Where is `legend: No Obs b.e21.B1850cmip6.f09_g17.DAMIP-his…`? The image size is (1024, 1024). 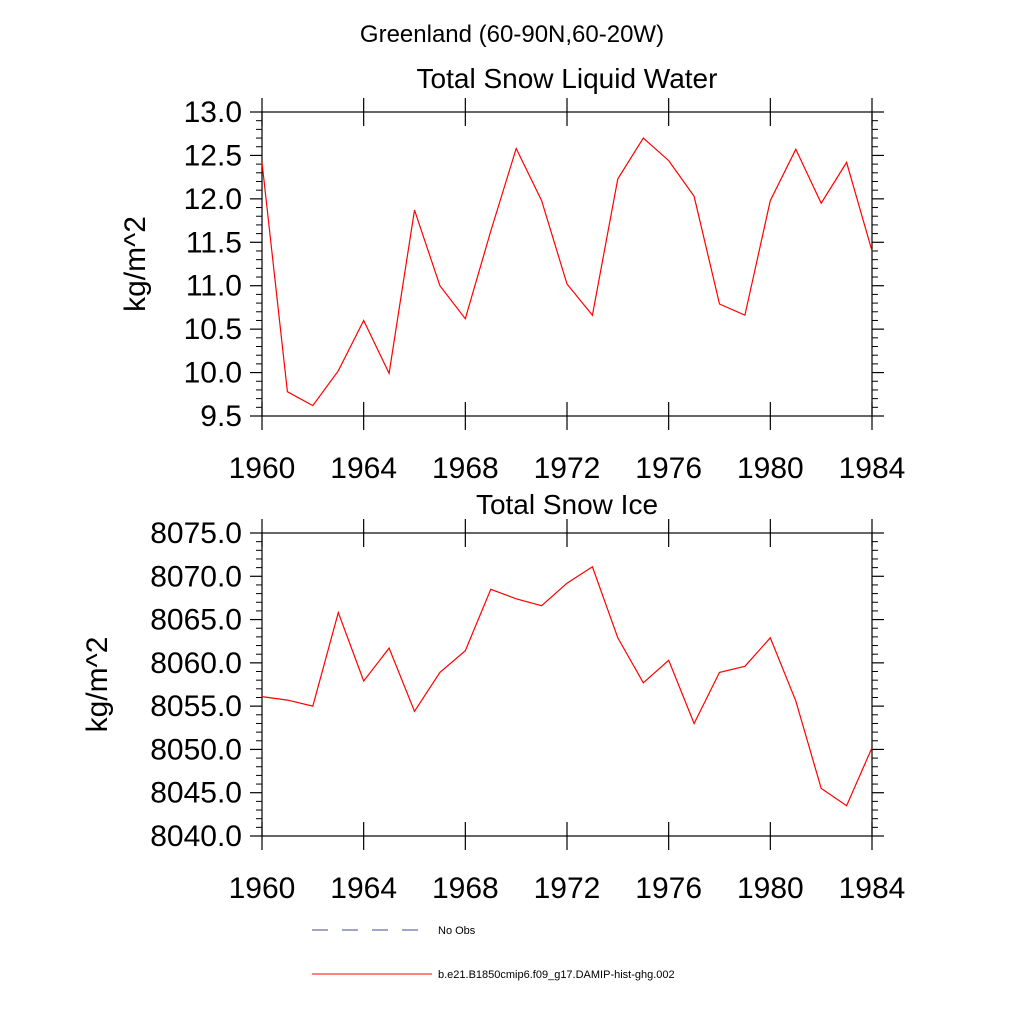
legend: No Obs b.e21.B1850cmip6.f09_g17.DAMIP-his… is located at coordinates (493, 953).